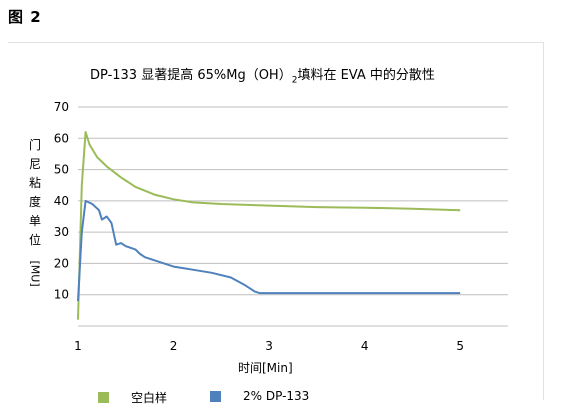  I want to click on y-axis-label-char: 度, so click(34, 202).